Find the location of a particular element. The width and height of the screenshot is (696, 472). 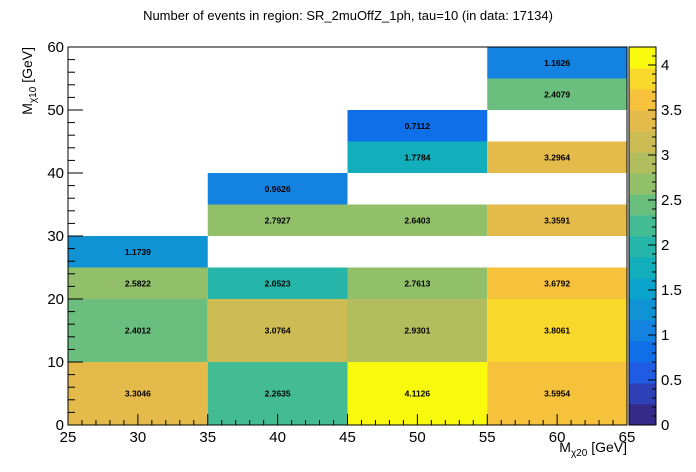

x-tick-label: 25 is located at coordinates (68, 437).